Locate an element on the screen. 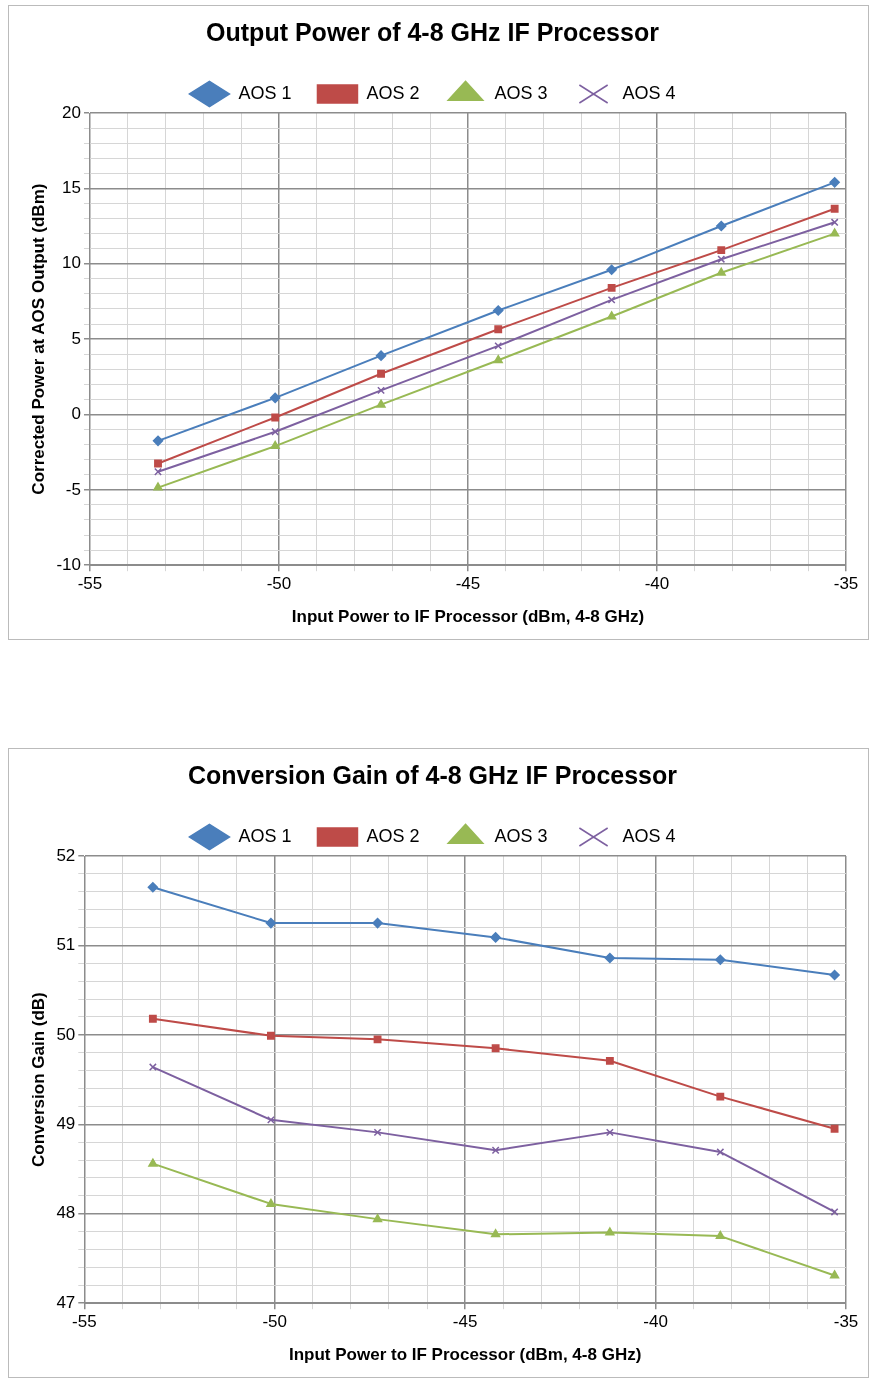  y-tick-label: 51 is located at coordinates (66, 945).